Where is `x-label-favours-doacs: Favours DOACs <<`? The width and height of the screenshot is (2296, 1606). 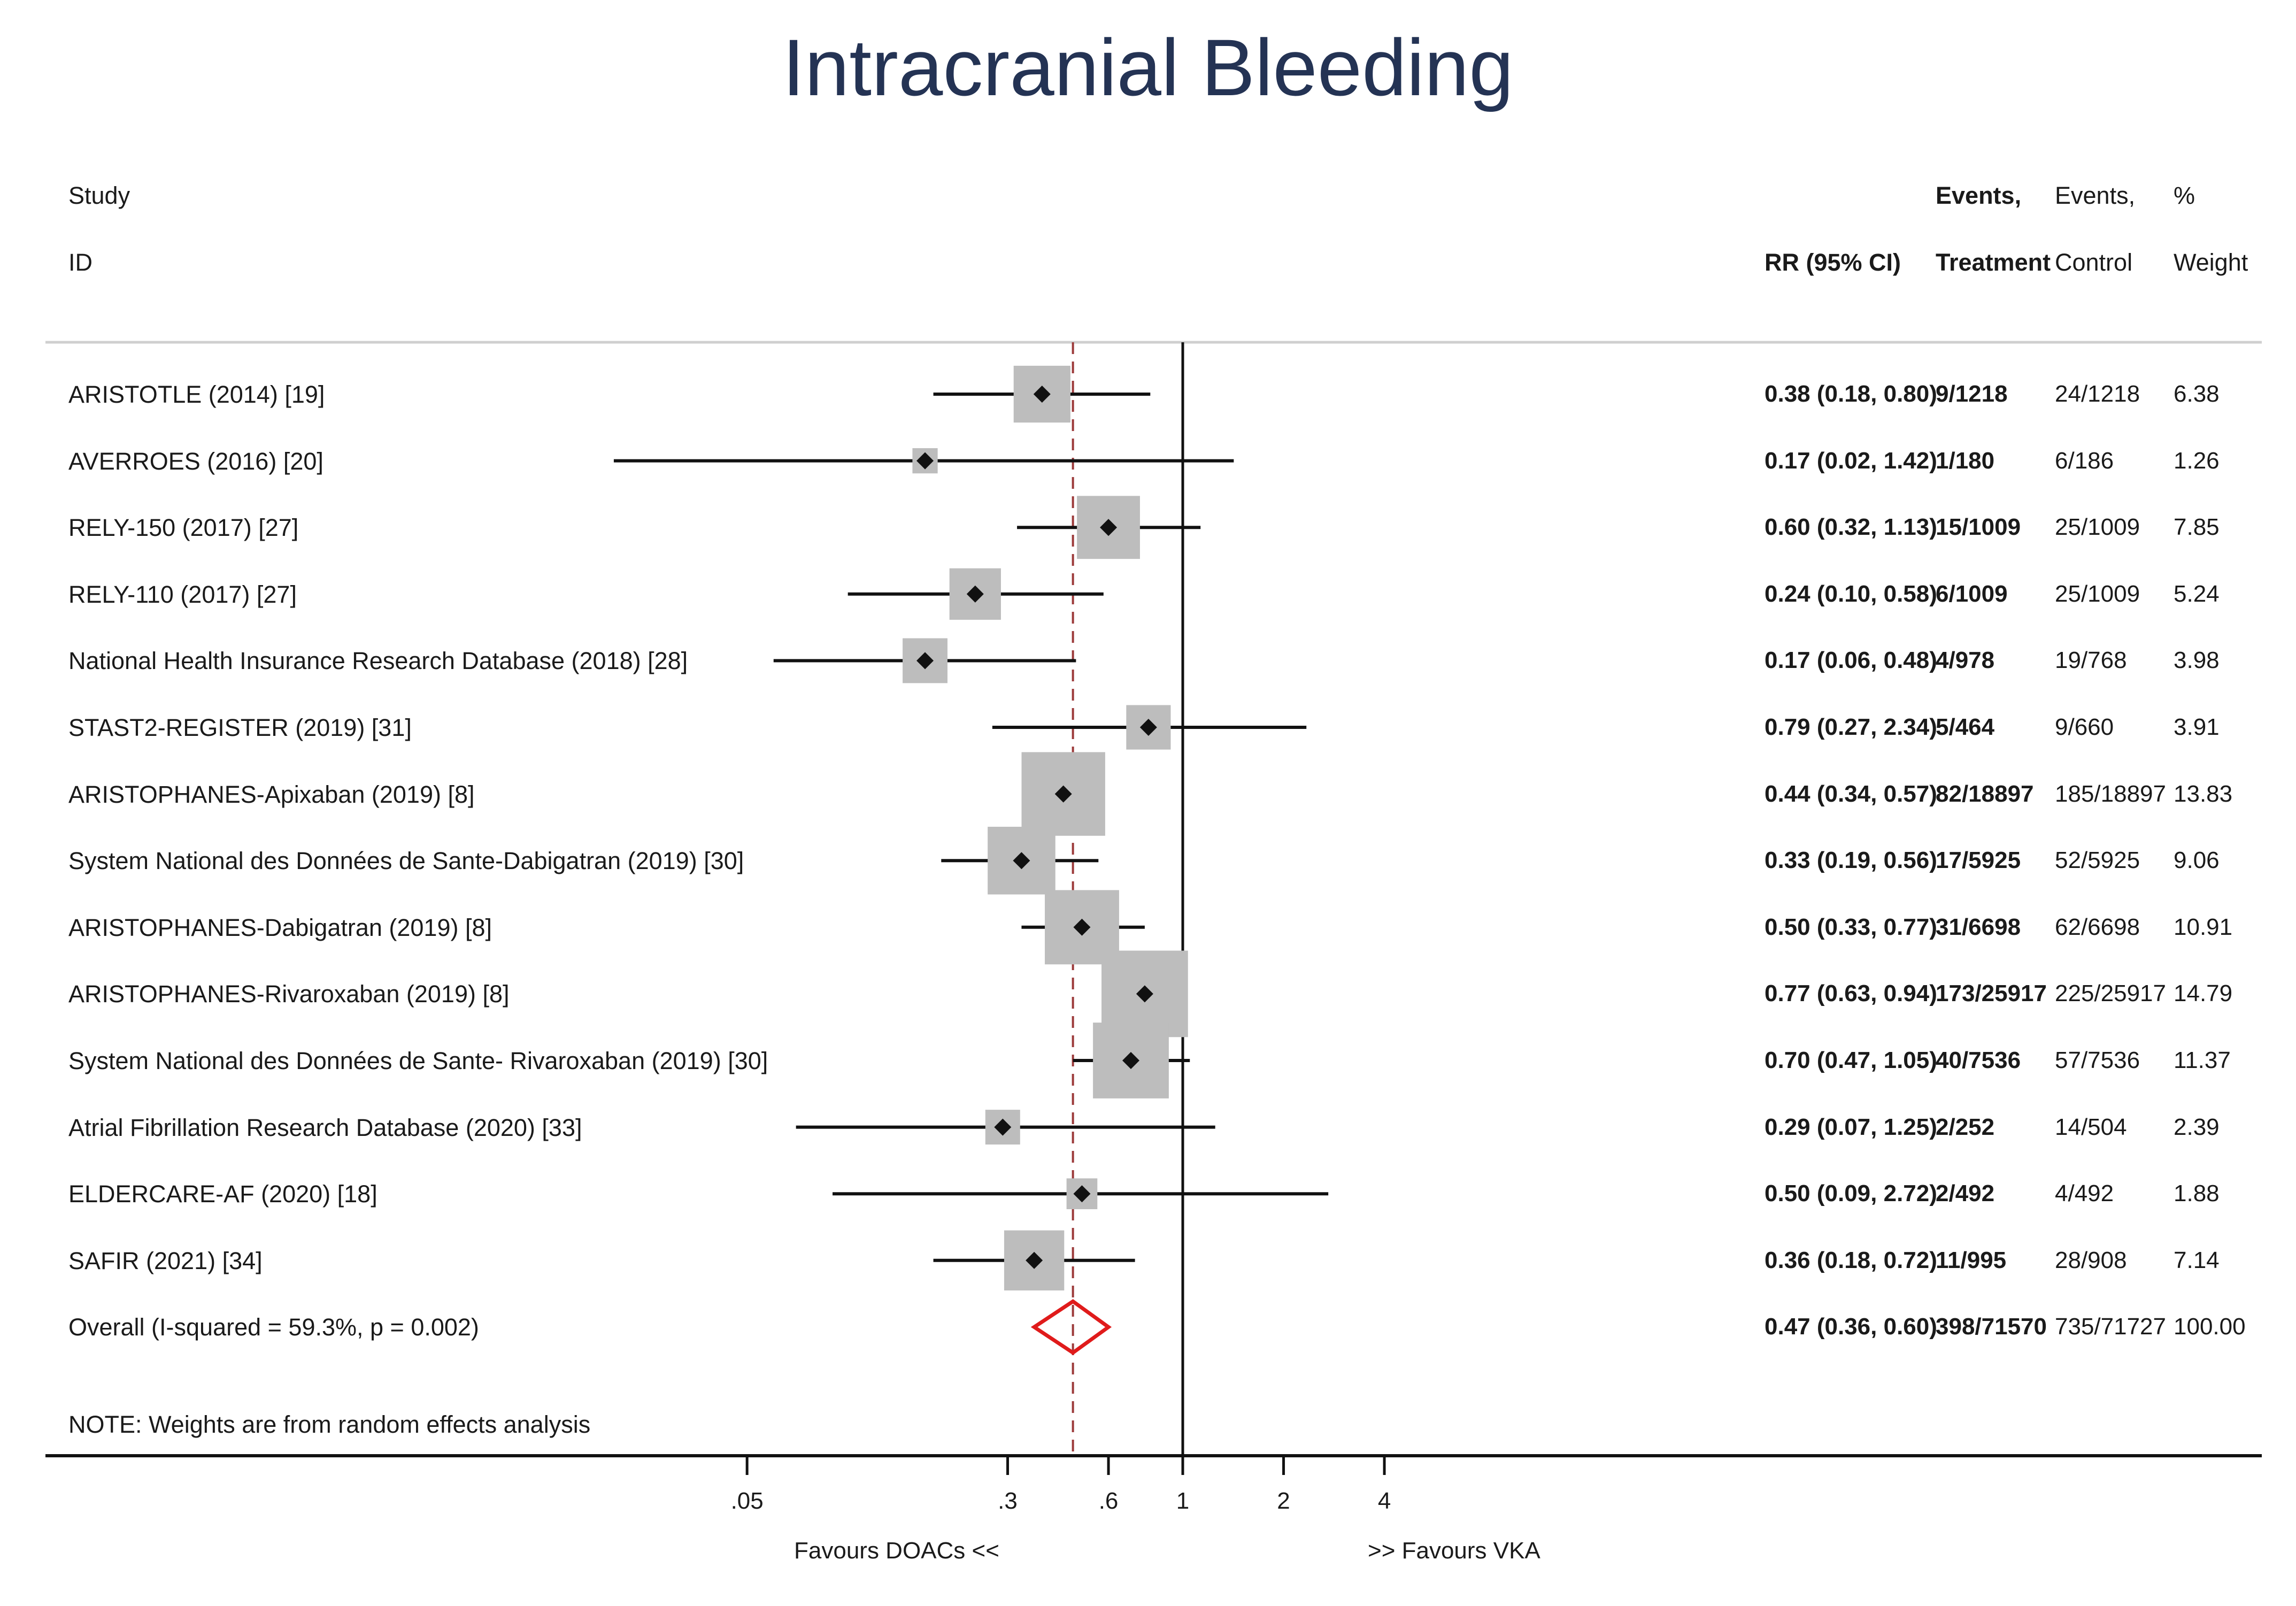 x-label-favours-doacs: Favours DOACs << is located at coordinates (896, 1551).